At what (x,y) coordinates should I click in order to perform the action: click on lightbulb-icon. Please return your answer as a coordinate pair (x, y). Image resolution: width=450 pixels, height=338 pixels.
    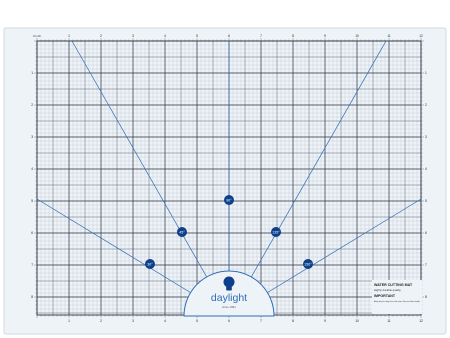
    Looking at the image, I should click on (229, 283).